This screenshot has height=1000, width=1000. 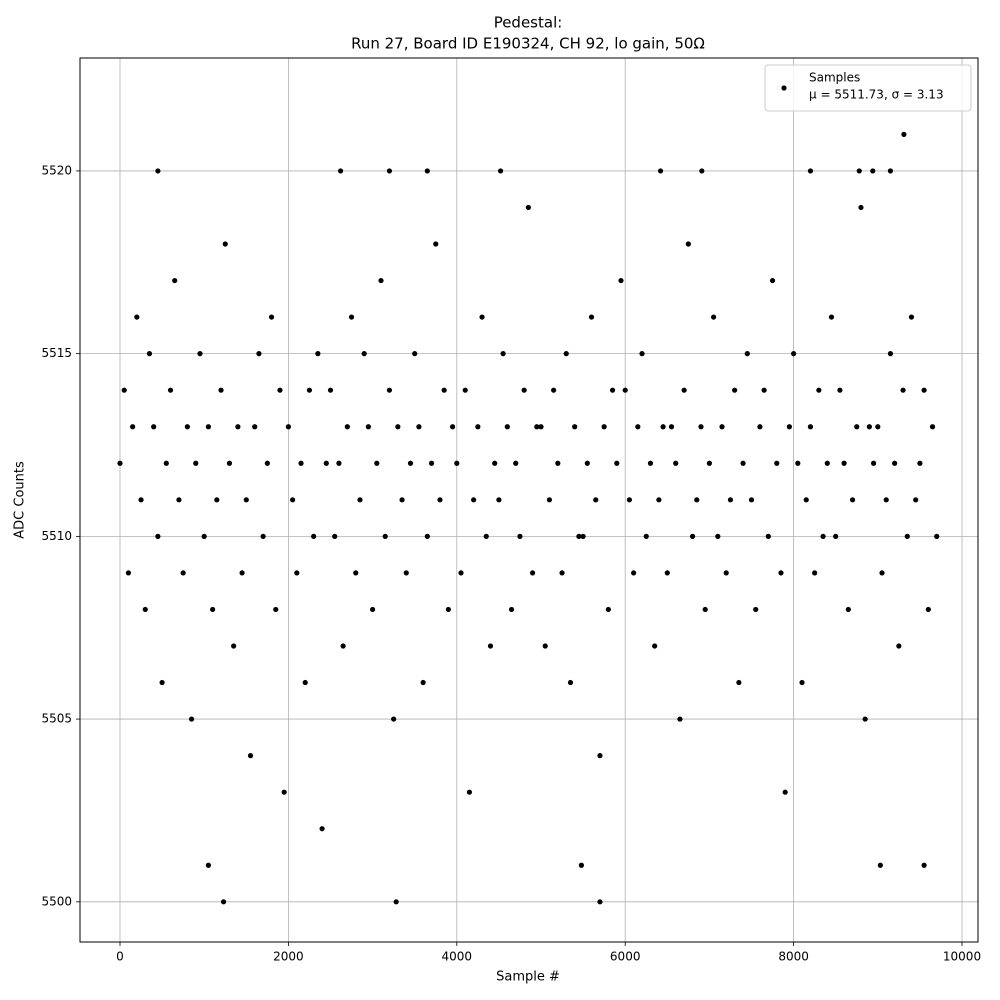 I want to click on x-tick-label: 6000, so click(x=625, y=957).